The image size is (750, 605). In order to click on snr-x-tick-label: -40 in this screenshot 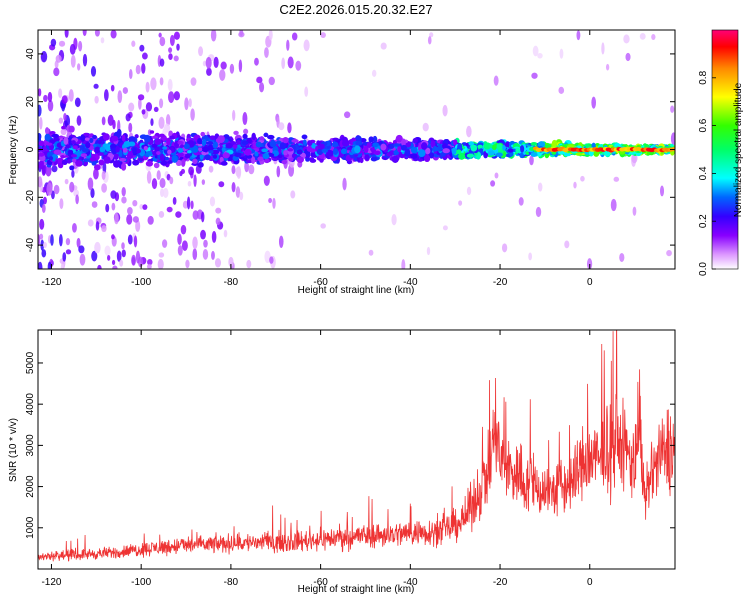, I will do `click(410, 582)`.